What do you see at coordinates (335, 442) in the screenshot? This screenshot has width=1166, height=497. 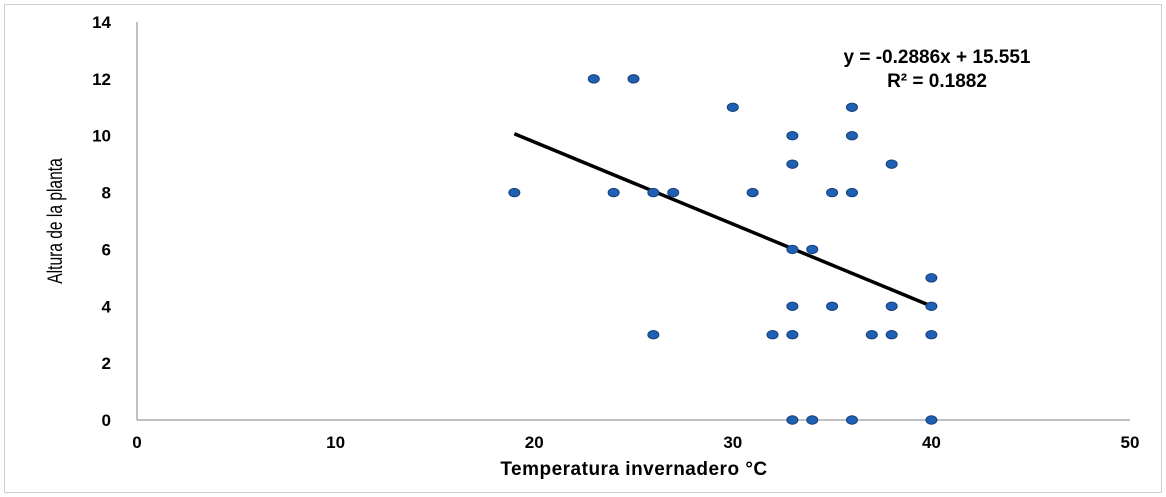 I see `x-tick-label: 10` at bounding box center [335, 442].